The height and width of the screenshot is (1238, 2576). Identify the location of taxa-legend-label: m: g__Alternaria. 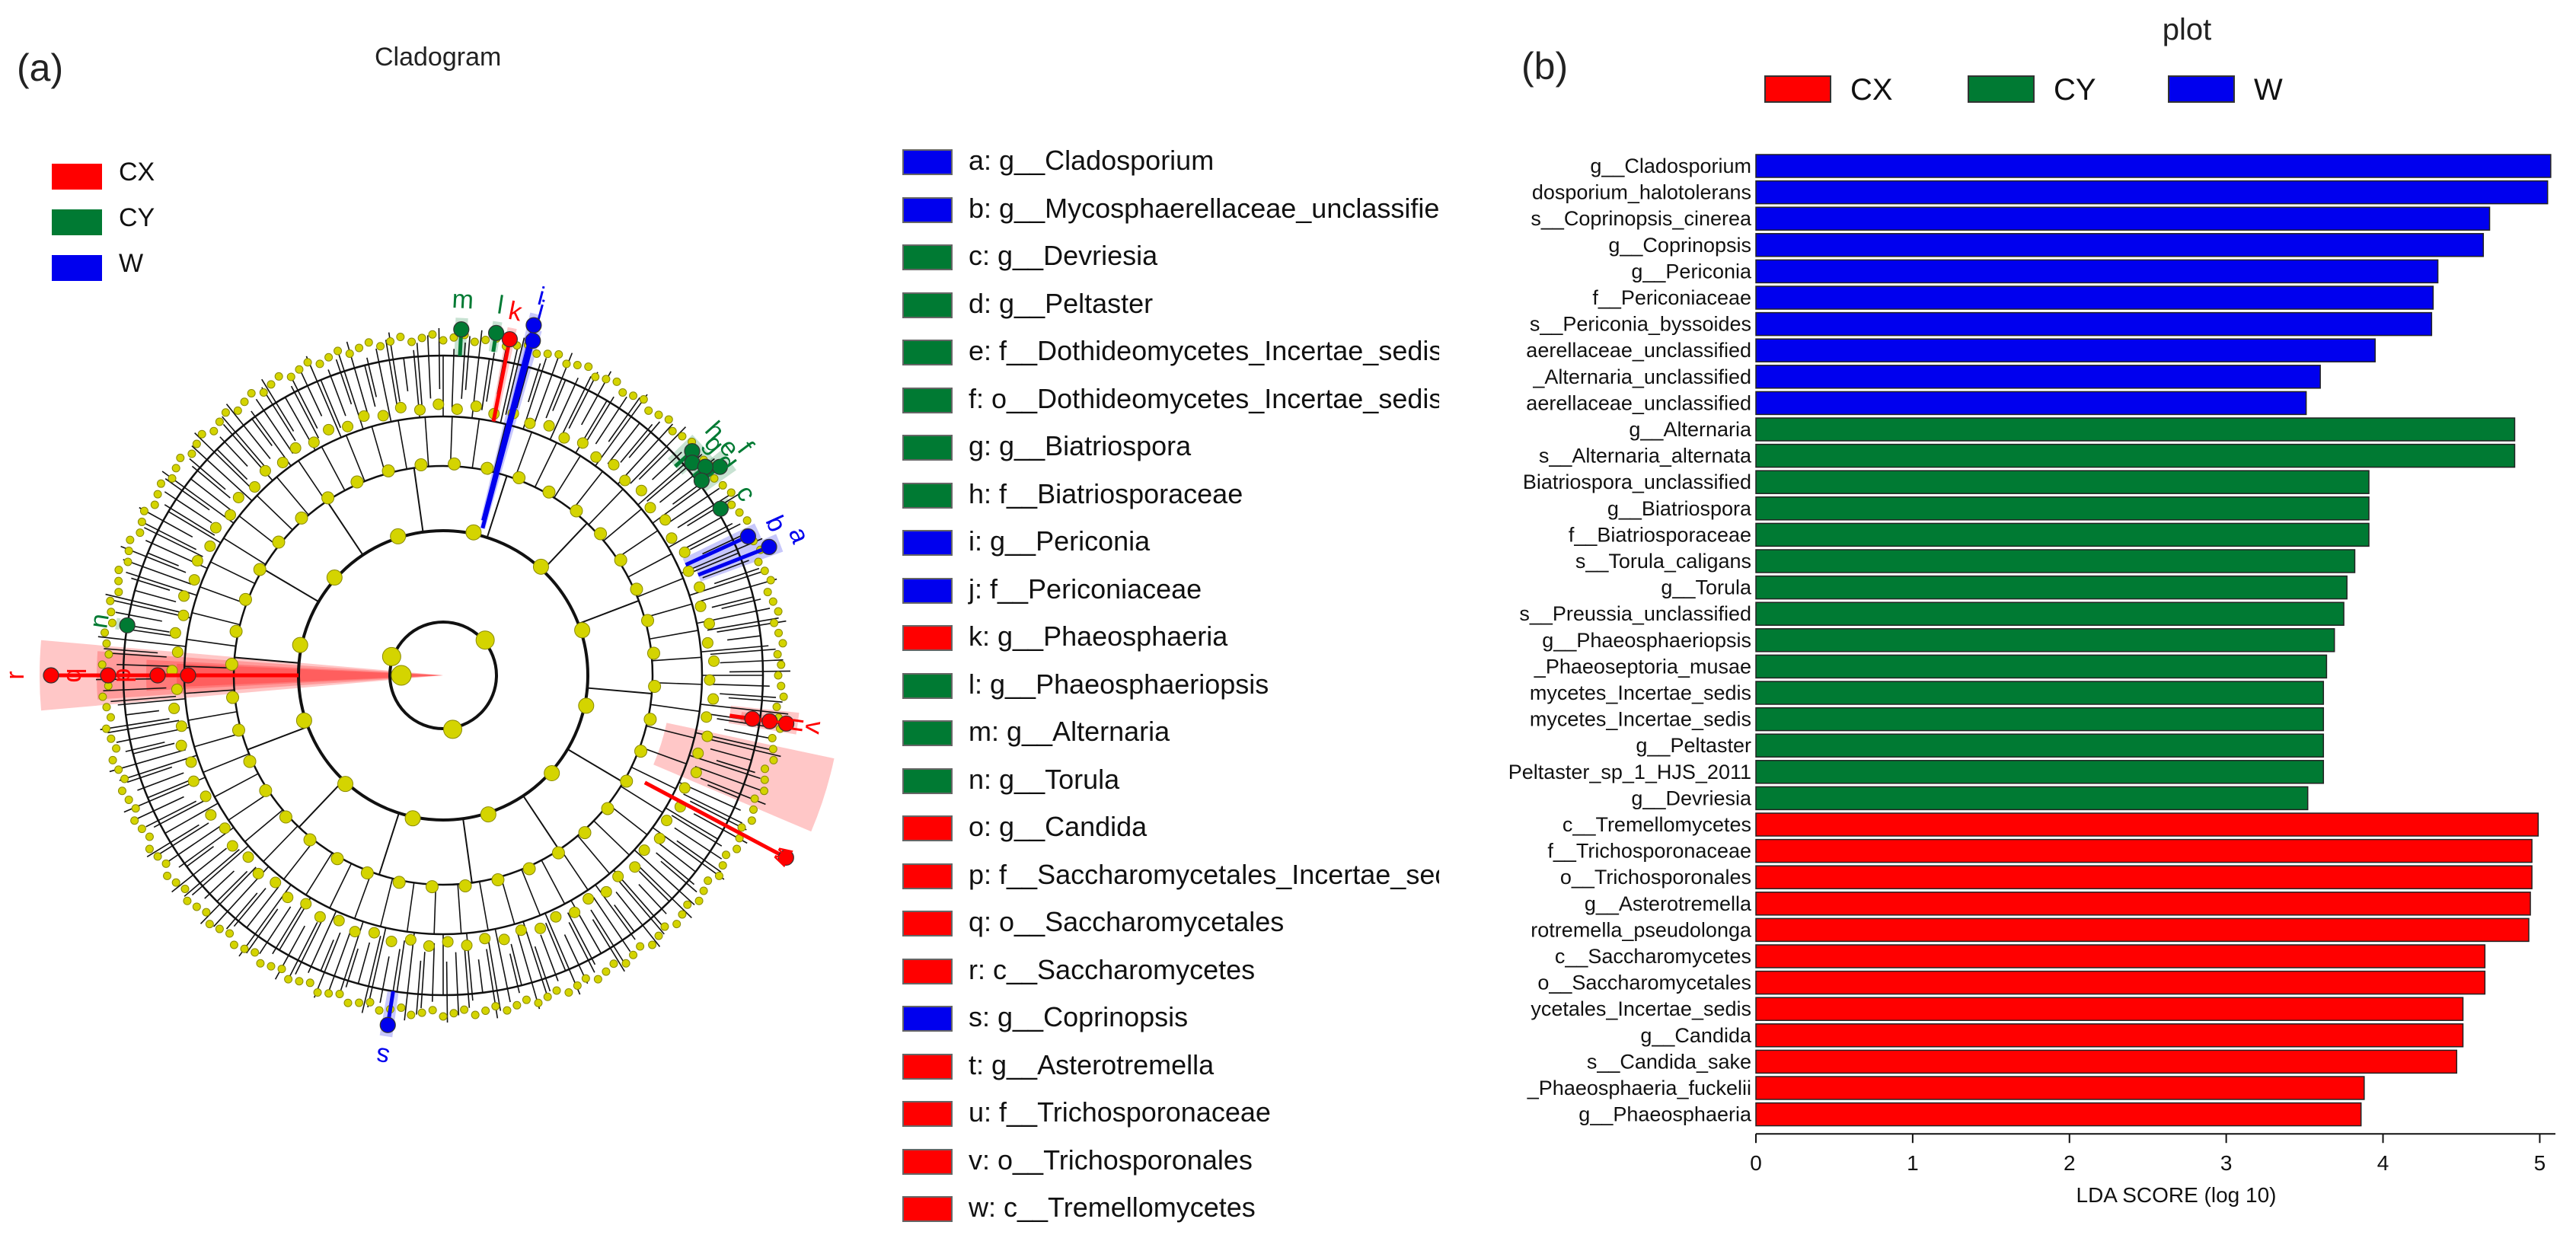
(1069, 731).